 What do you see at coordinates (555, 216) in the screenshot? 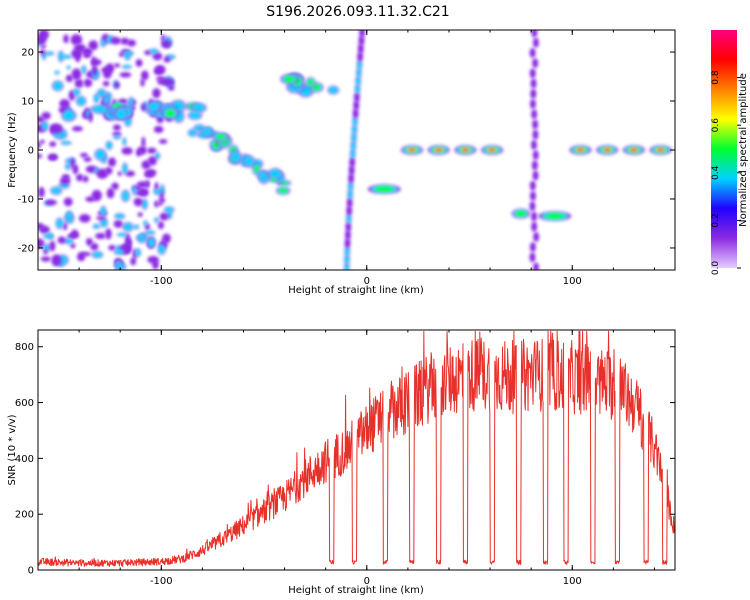
I see `blob-minus13-b` at bounding box center [555, 216].